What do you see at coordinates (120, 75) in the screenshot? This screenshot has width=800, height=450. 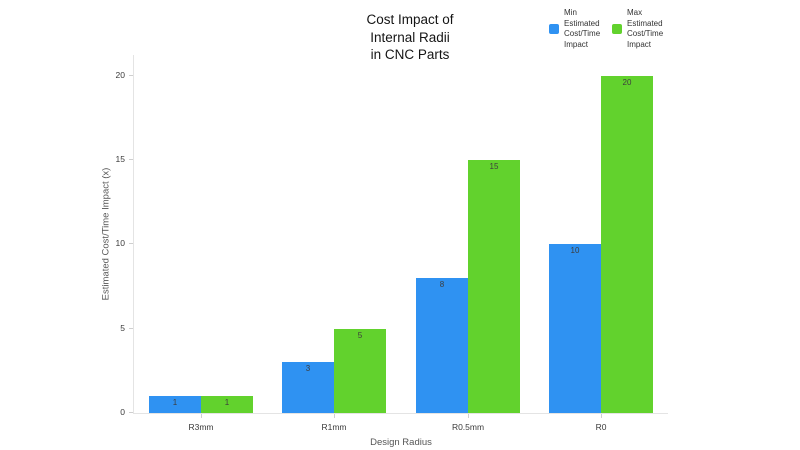 I see `y-tick-label: 20` at bounding box center [120, 75].